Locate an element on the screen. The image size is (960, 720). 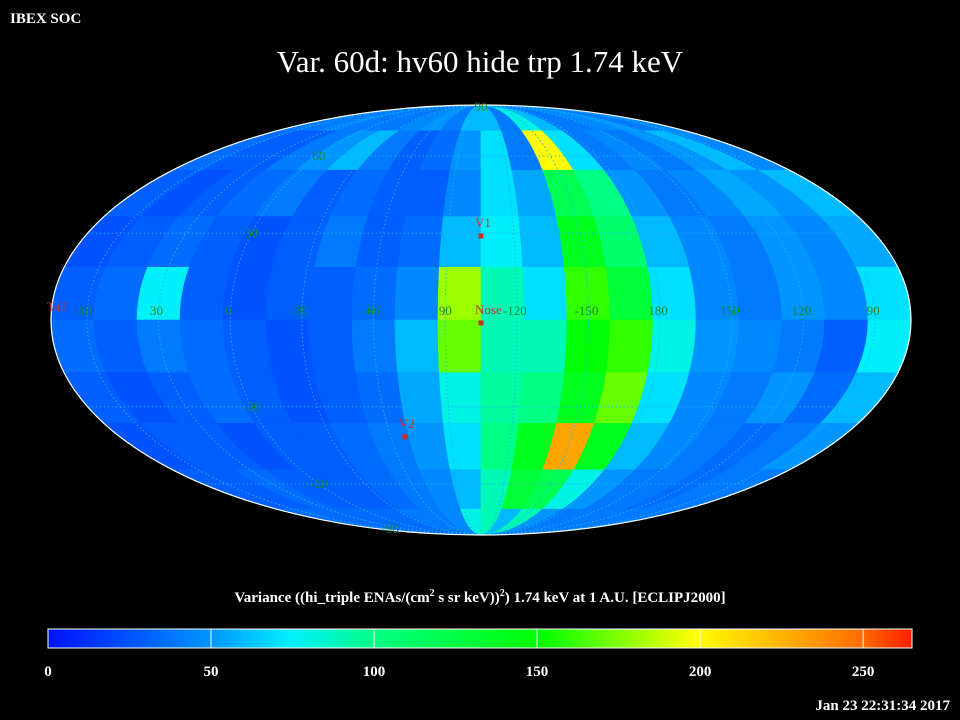
lat-label: -90 is located at coordinates (389, 528).